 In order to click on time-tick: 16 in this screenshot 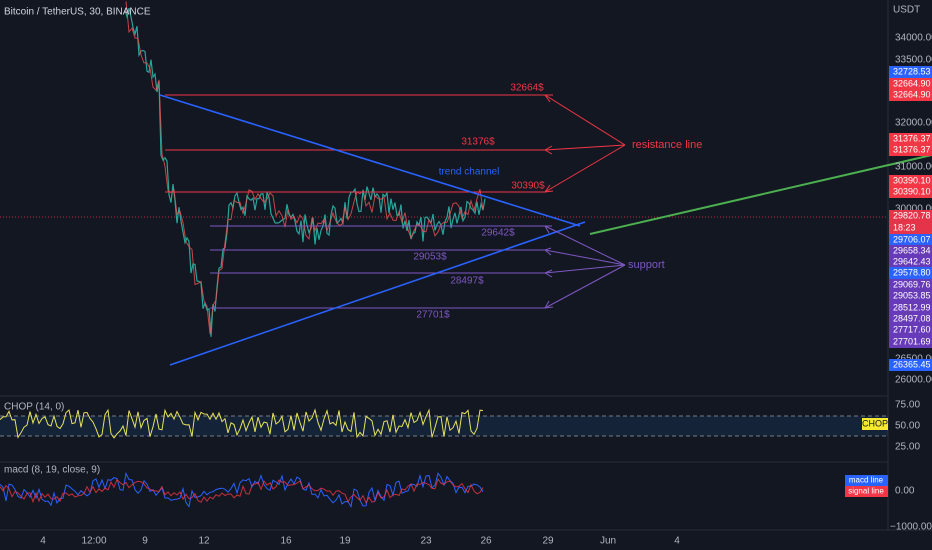, I will do `click(286, 541)`.